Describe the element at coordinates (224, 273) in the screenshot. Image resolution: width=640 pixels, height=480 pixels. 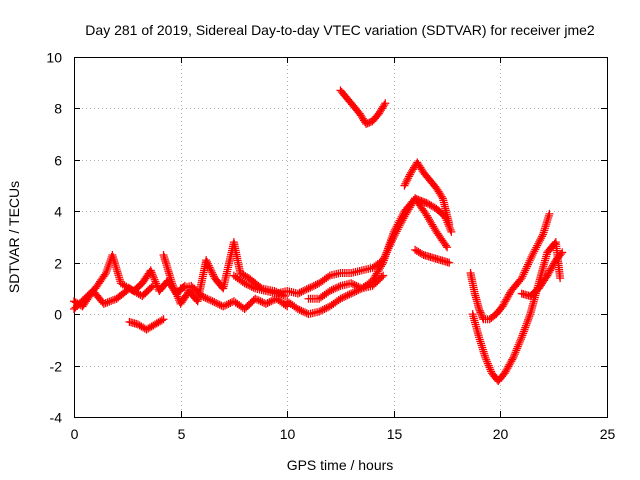
I see `series-sat-d` at that location.